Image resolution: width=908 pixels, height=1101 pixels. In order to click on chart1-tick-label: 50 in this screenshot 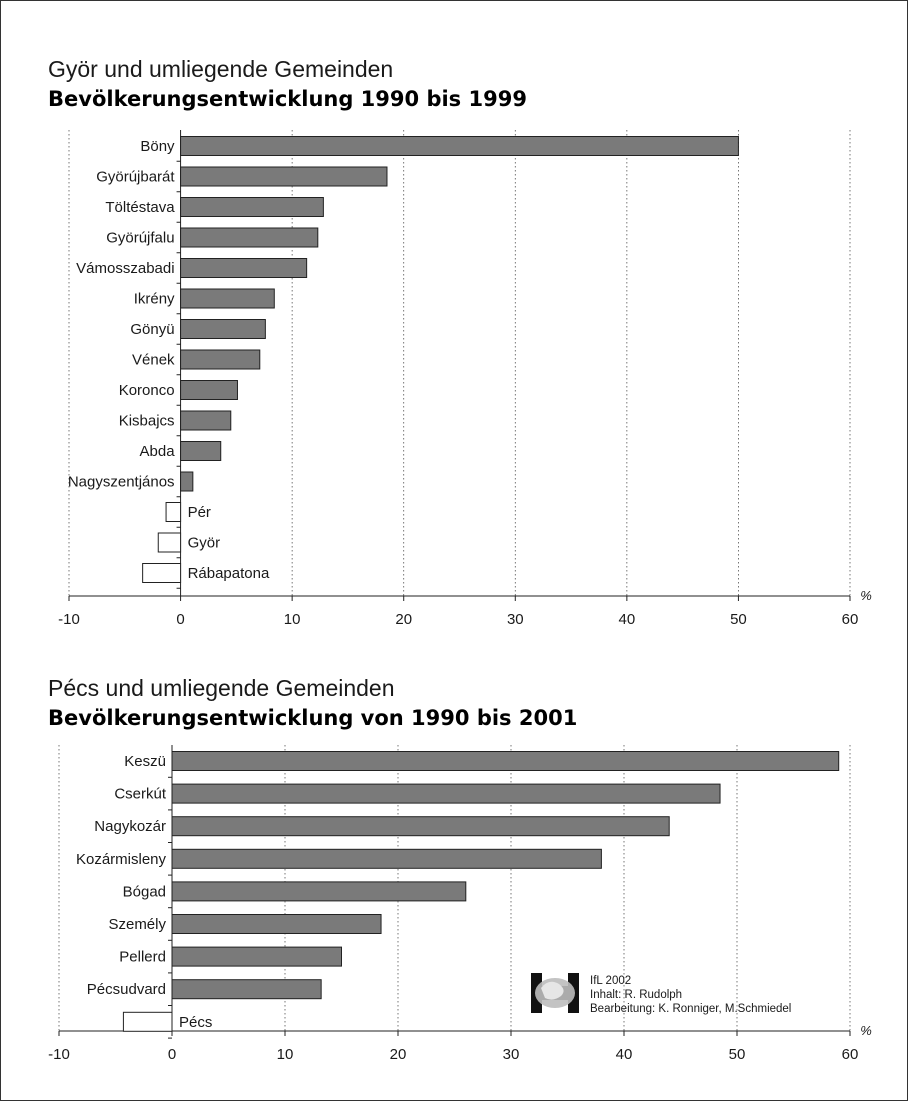, I will do `click(738, 619)`.